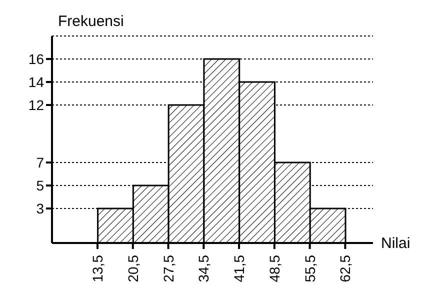 The height and width of the screenshot is (295, 429). I want to click on x-tick-label: 34,5, so click(204, 268).